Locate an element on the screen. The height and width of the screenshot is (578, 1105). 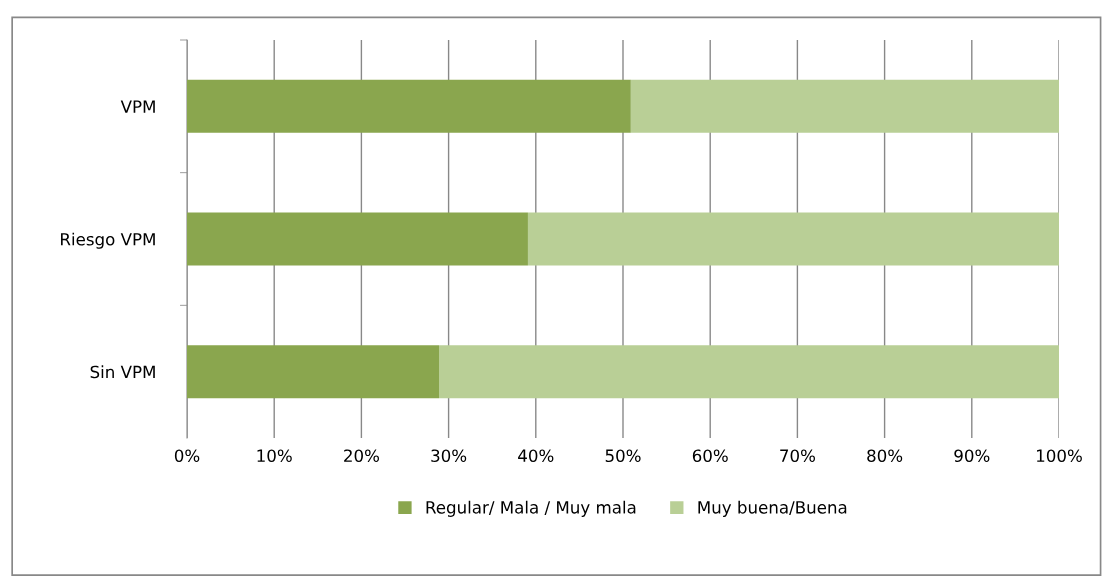
x-tick-label: 100% is located at coordinates (1059, 456).